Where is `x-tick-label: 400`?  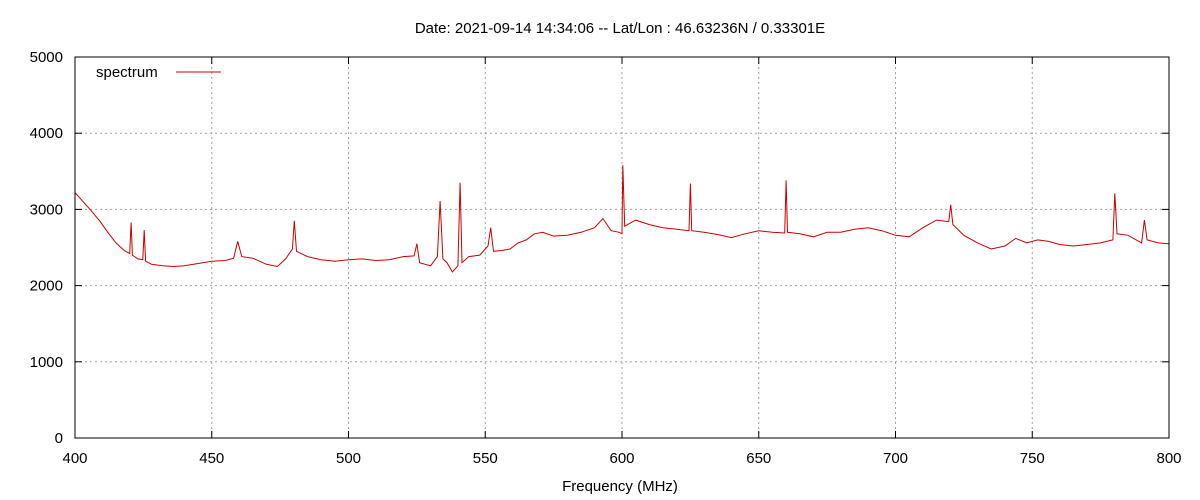 x-tick-label: 400 is located at coordinates (74, 458).